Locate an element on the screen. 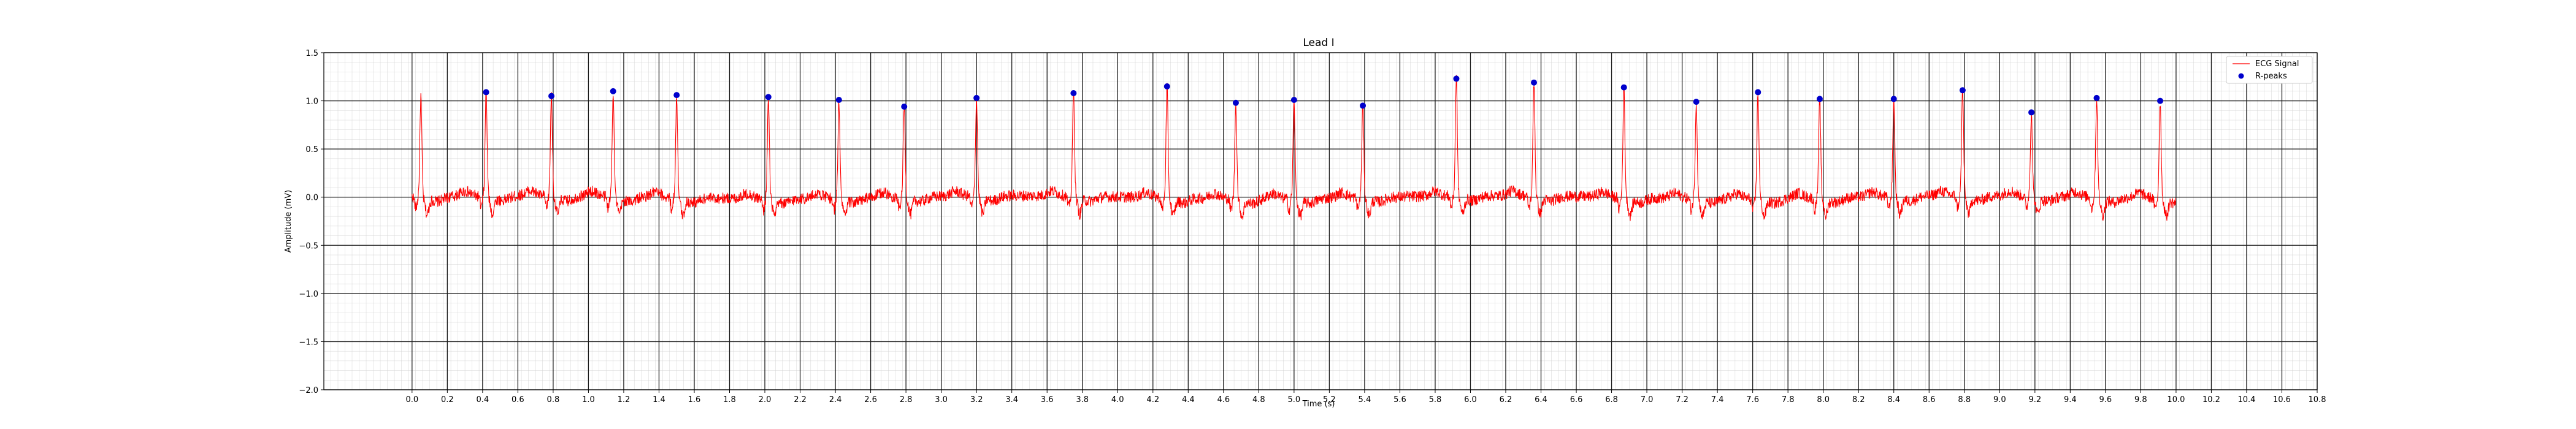 This screenshot has height=429, width=2576. r-peaks-layer is located at coordinates (1323, 95).